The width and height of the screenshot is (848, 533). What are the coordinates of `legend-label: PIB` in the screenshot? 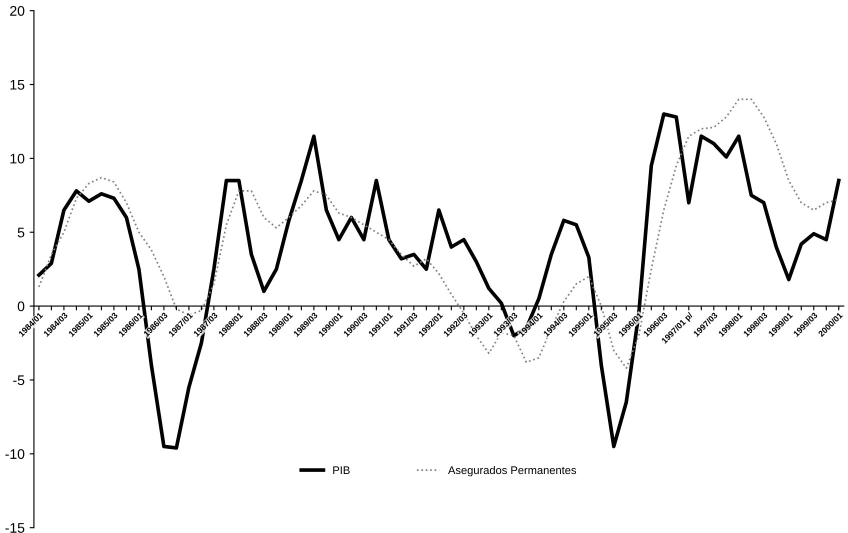 It's located at (341, 470).